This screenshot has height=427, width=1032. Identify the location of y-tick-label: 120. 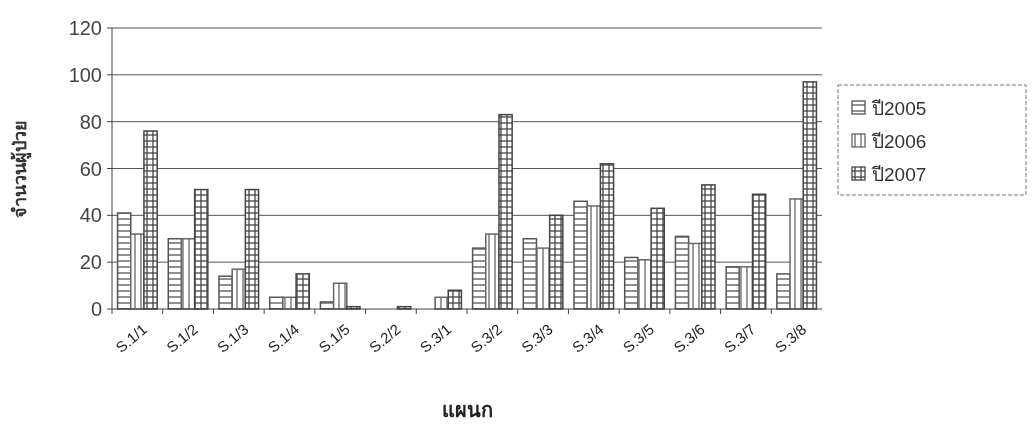
(85, 28).